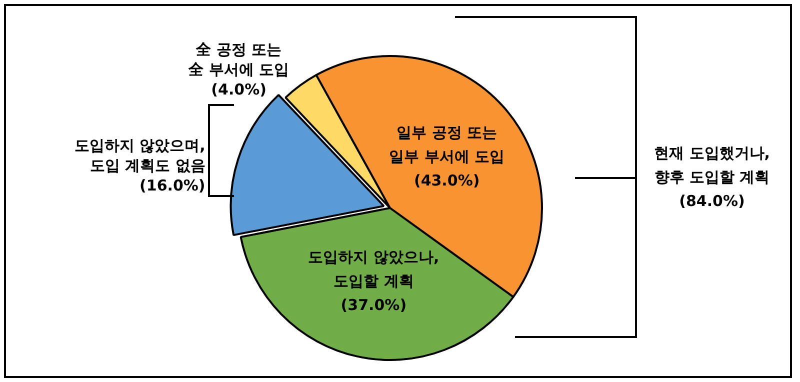 This screenshot has height=382, width=800. Describe the element at coordinates (238, 89) in the screenshot. I see `data-label: (4.0%)` at that location.